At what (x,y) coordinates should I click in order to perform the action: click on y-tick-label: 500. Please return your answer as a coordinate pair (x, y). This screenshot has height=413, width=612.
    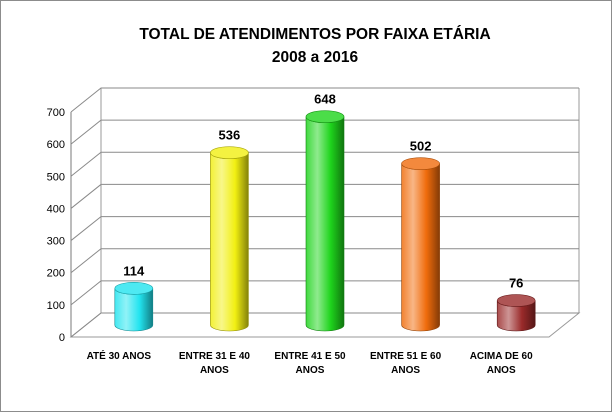
    Looking at the image, I should click on (56, 177).